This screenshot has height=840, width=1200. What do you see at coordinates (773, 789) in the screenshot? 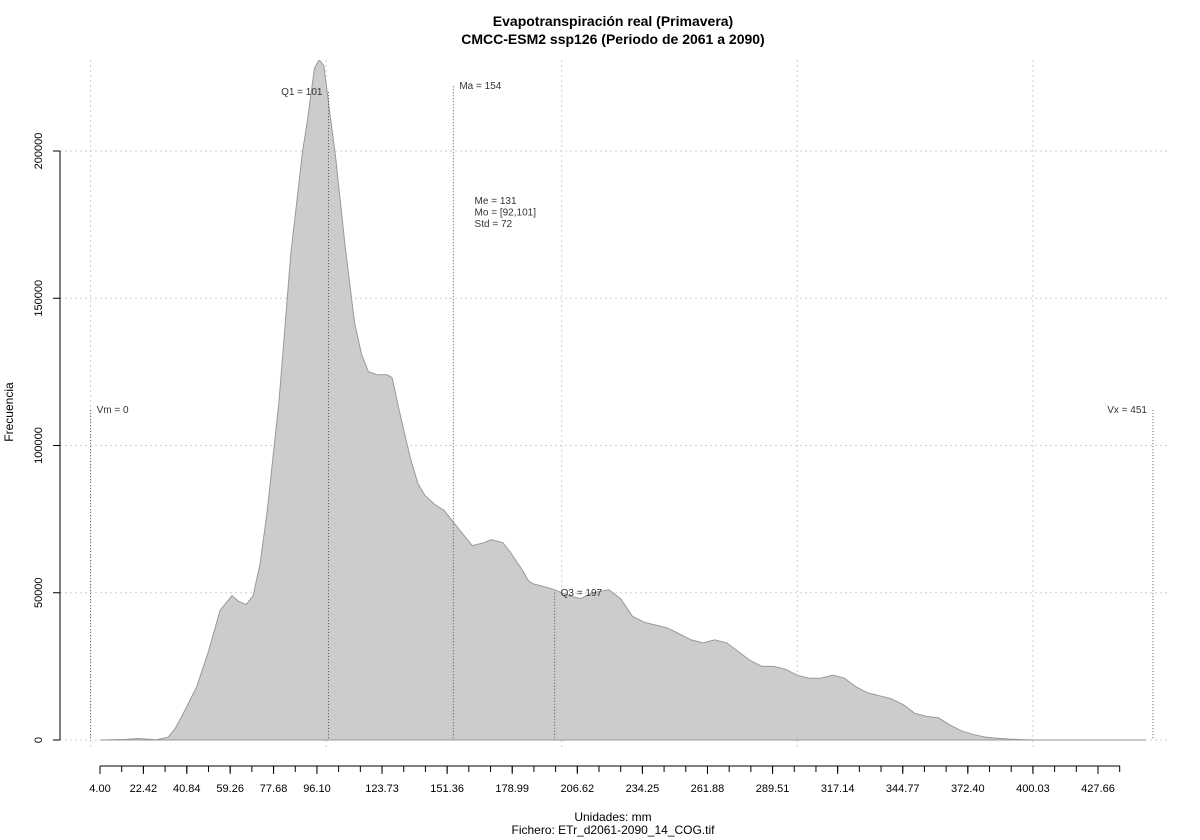
I see `x-tick-label: 289.51` at bounding box center [773, 789].